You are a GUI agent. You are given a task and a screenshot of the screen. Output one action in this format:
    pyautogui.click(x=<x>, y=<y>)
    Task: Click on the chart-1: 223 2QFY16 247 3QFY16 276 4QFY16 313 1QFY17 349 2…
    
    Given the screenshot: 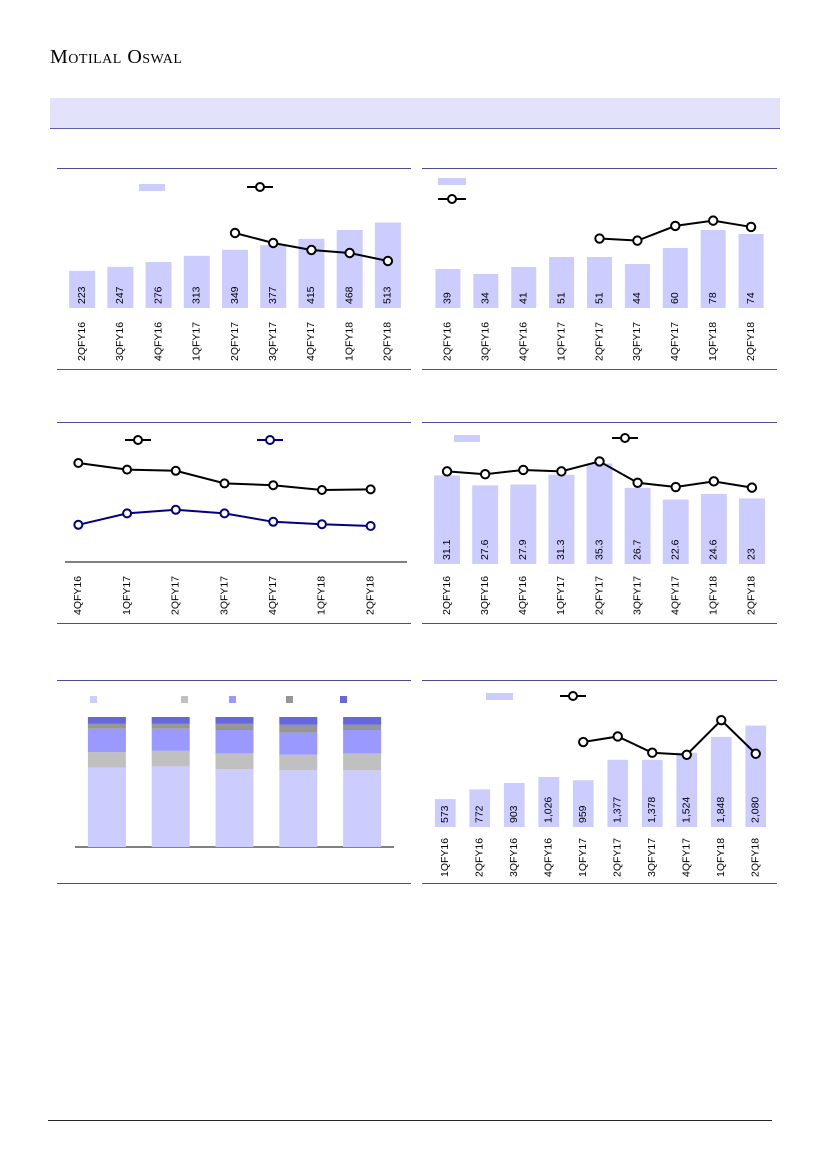 What is the action you would take?
    pyautogui.click(x=234, y=269)
    